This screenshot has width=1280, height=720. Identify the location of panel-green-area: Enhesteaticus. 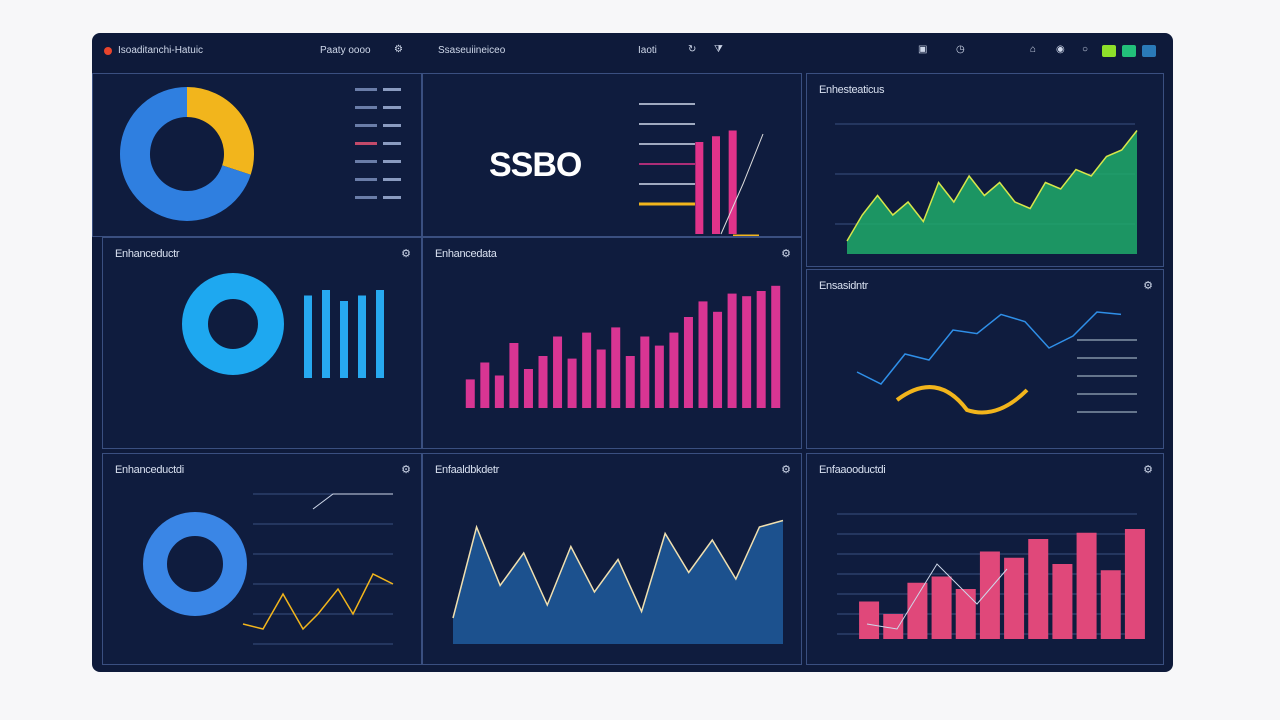
(985, 170).